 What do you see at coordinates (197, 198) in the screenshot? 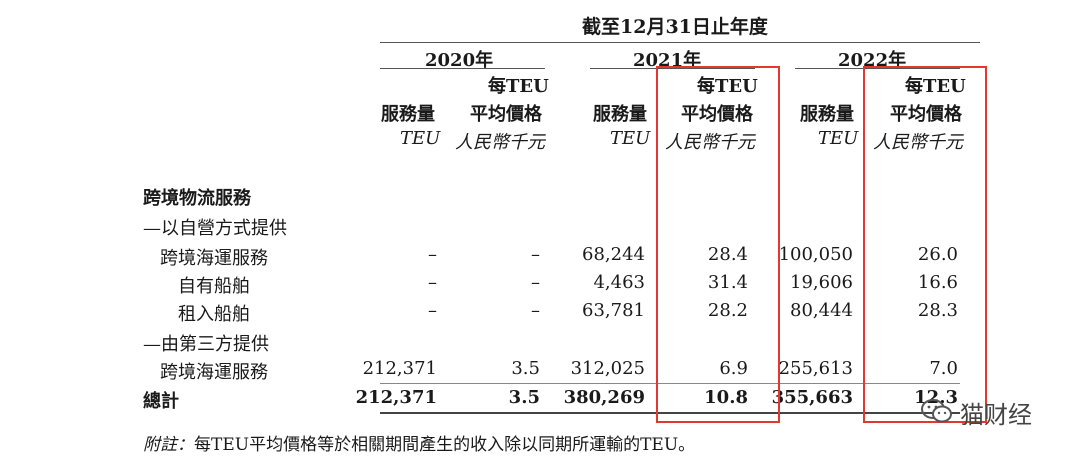
I see `row-label: 跨境物流服務` at bounding box center [197, 198].